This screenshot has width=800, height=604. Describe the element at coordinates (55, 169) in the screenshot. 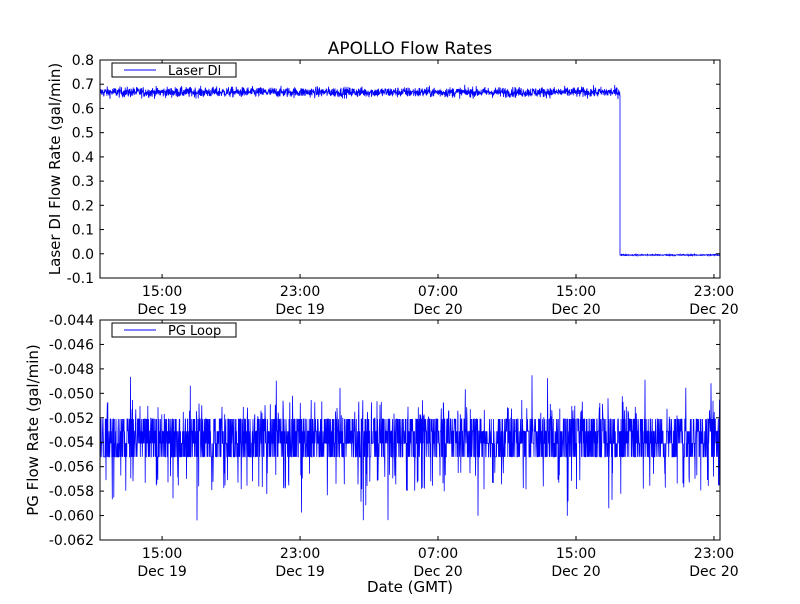

I see `top-y-axis-label: Laser DI Flow Rate (gal/min)` at that location.